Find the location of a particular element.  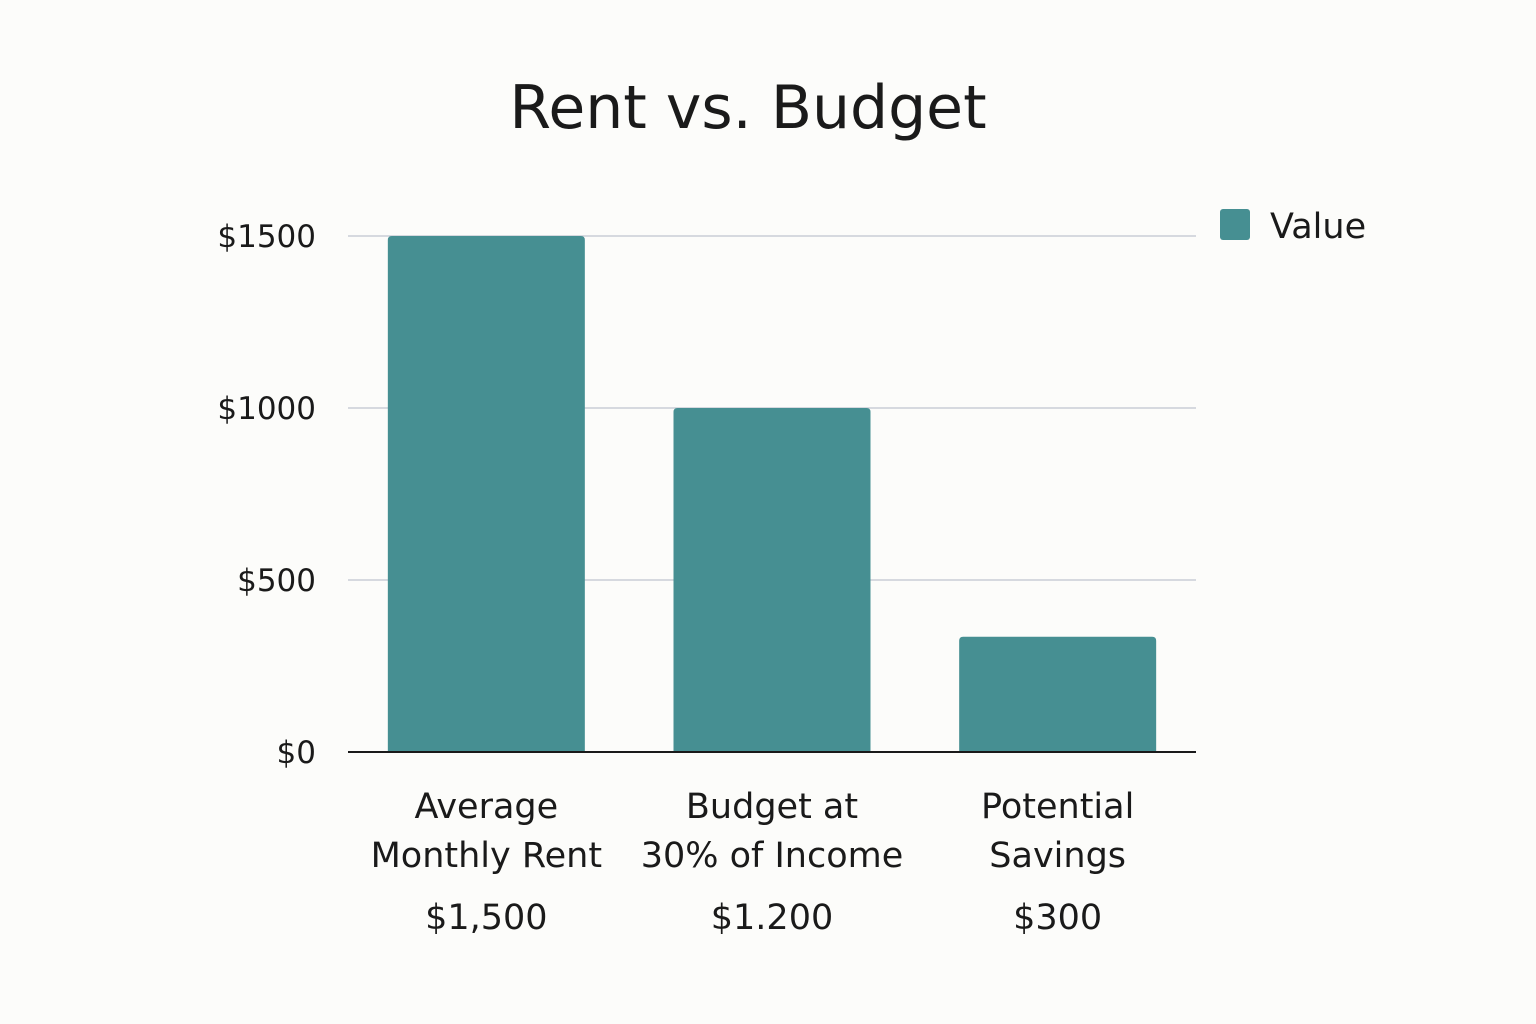

x-tick-label: 30% of Income is located at coordinates (772, 856).